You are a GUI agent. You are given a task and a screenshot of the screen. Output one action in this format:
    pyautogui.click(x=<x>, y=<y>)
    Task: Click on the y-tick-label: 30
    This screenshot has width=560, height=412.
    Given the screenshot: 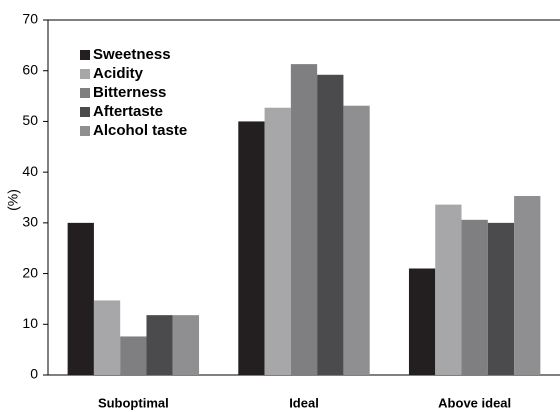 What is the action you would take?
    pyautogui.click(x=30, y=222)
    